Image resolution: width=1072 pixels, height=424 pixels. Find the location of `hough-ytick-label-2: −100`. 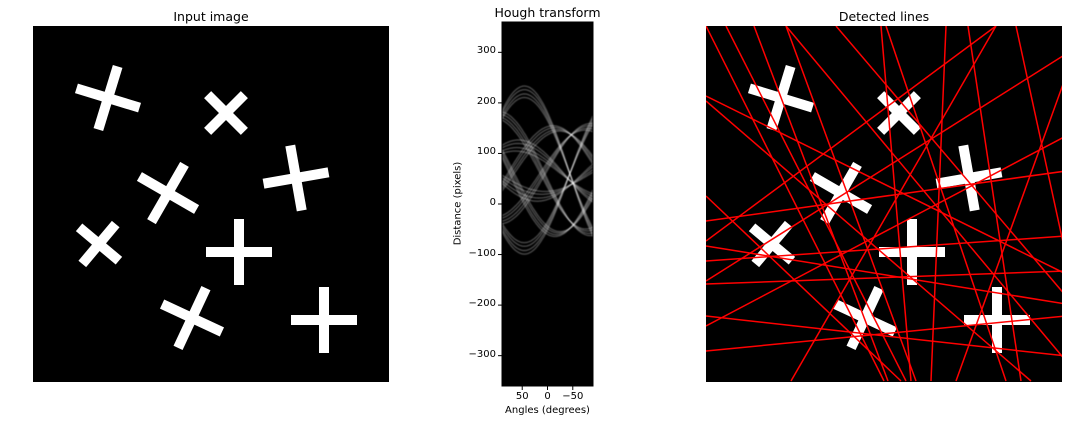

hough-ytick-label-2: −100 is located at coordinates (482, 253).